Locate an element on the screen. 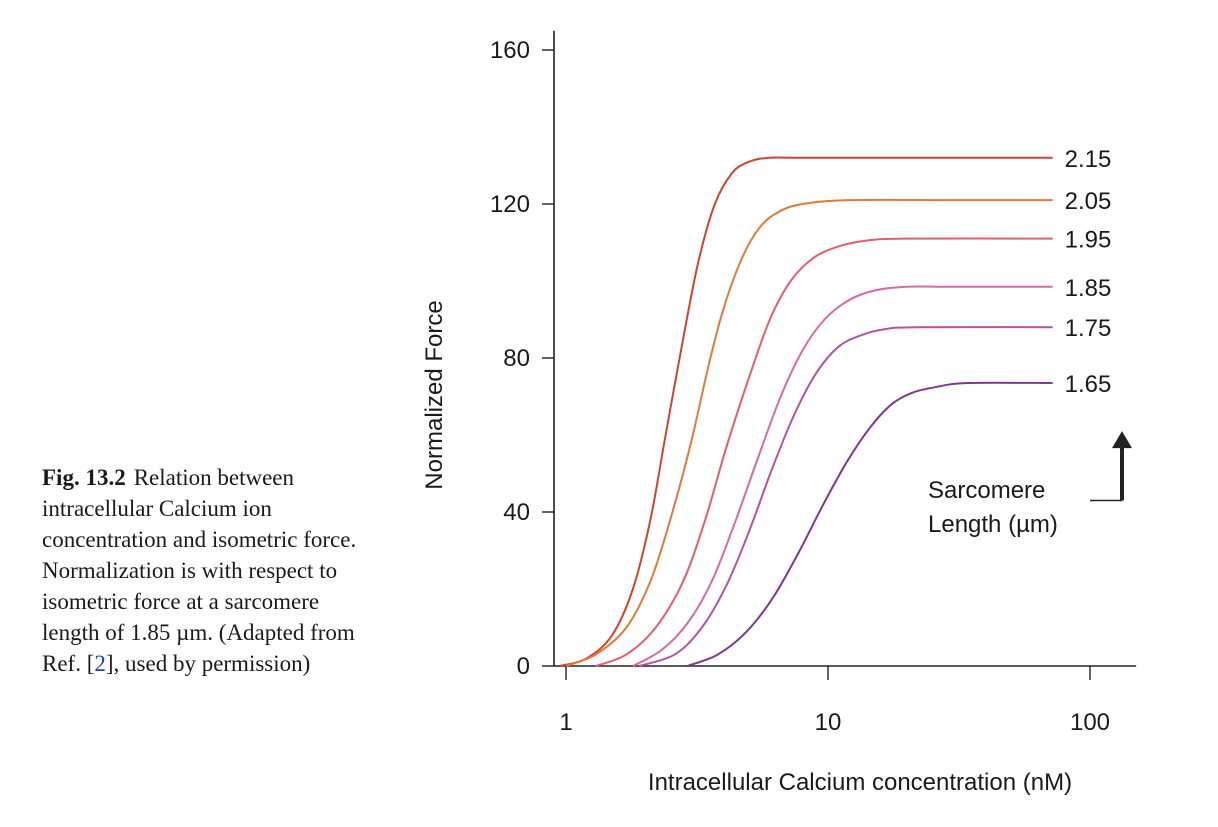  caption-text-end: ], used by permission) is located at coordinates (208, 663).